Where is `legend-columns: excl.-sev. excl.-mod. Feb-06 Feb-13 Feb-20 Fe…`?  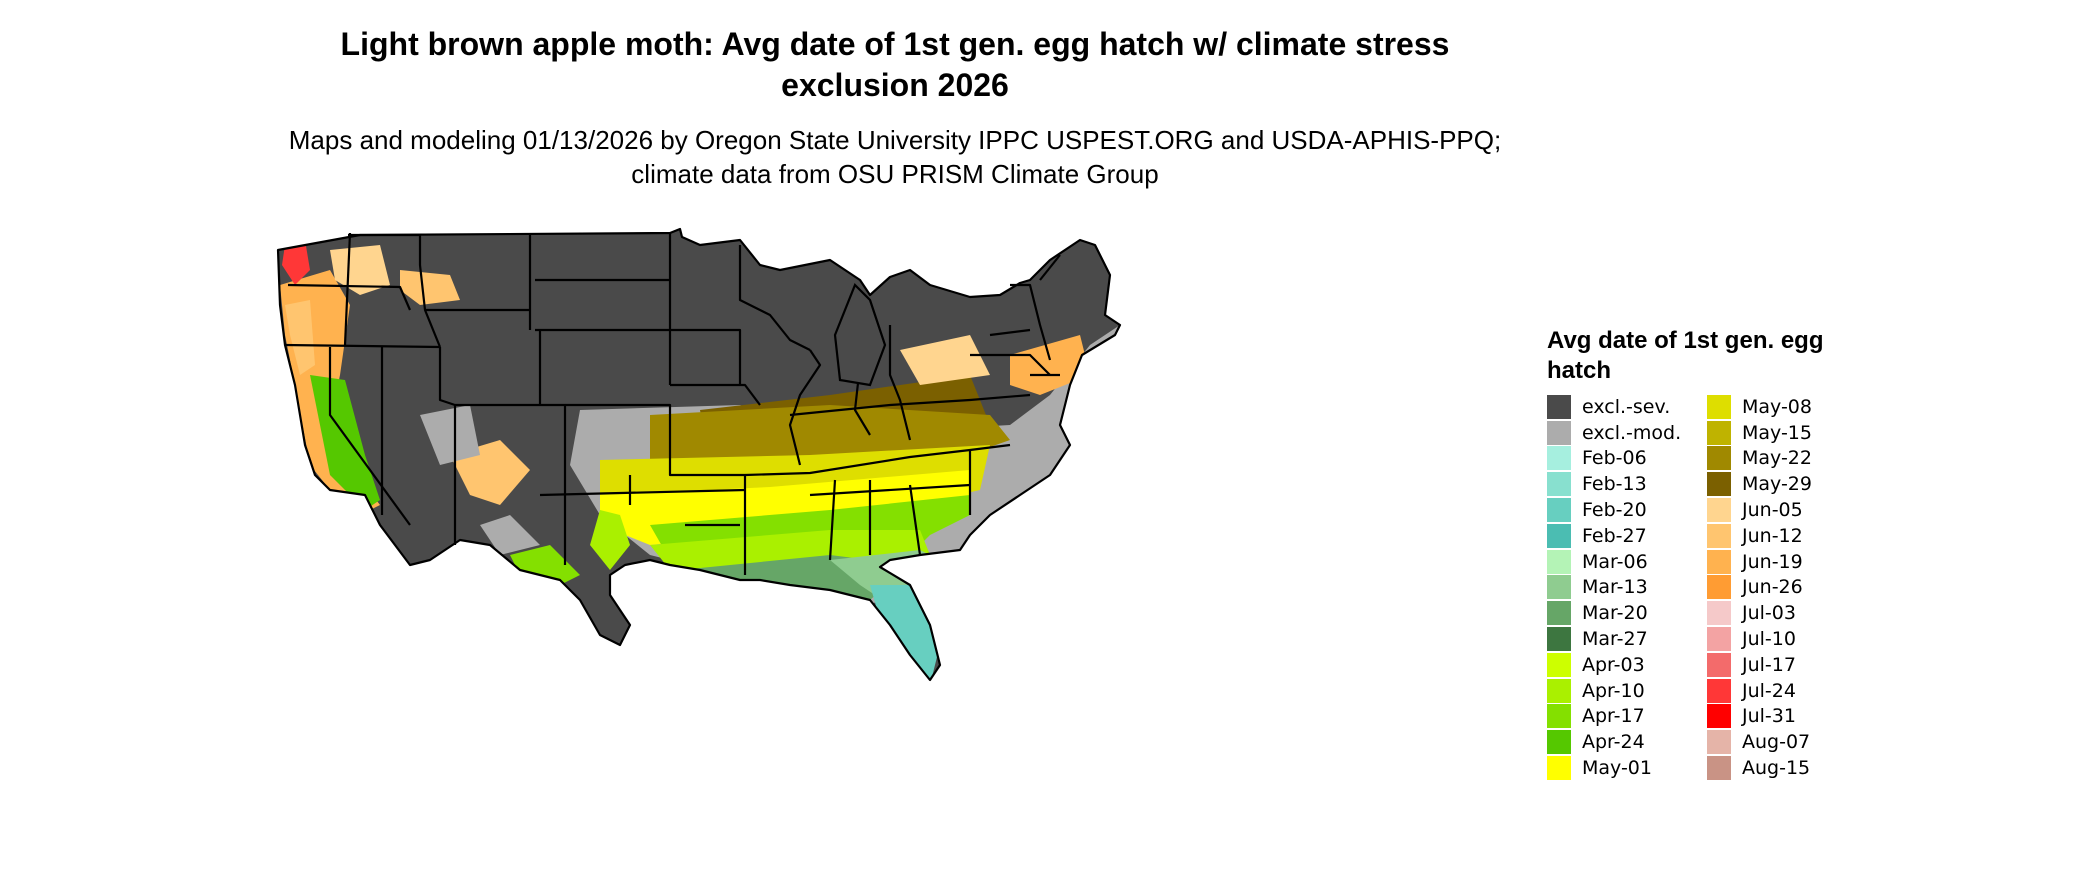 legend-columns: excl.-sev. excl.-mod. Feb-06 Feb-13 Feb-20 Fe… is located at coordinates (1712, 587).